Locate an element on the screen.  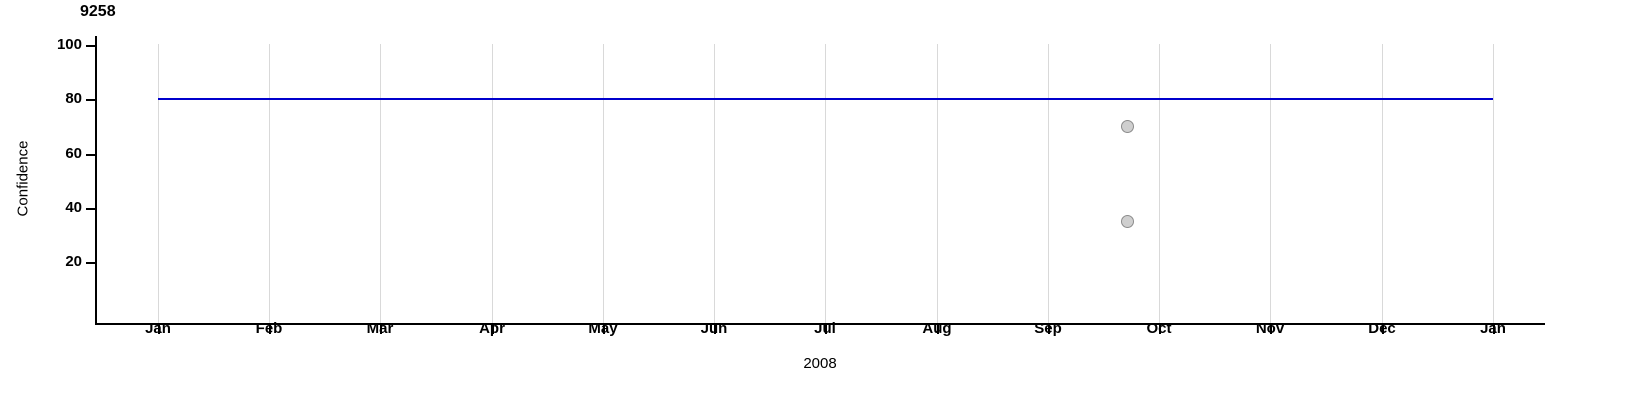
y-tick-label-text: 100 is located at coordinates (69, 44).